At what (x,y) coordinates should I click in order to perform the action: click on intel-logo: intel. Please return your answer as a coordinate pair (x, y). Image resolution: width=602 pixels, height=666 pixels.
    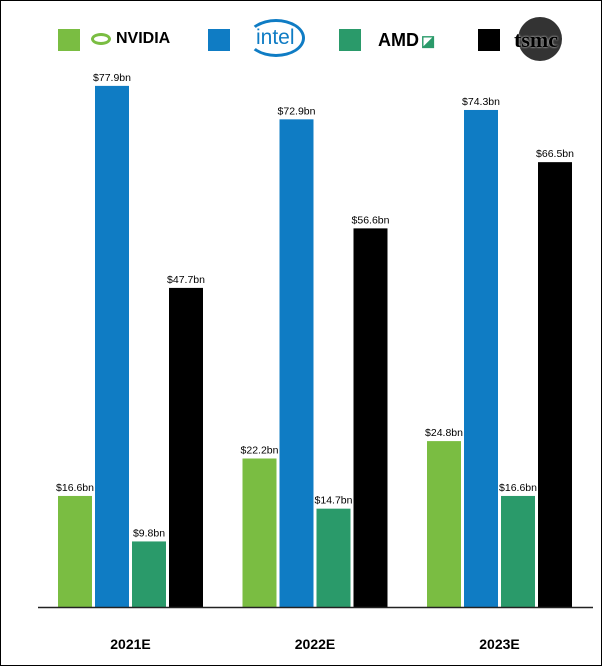
    Looking at the image, I should click on (276, 38).